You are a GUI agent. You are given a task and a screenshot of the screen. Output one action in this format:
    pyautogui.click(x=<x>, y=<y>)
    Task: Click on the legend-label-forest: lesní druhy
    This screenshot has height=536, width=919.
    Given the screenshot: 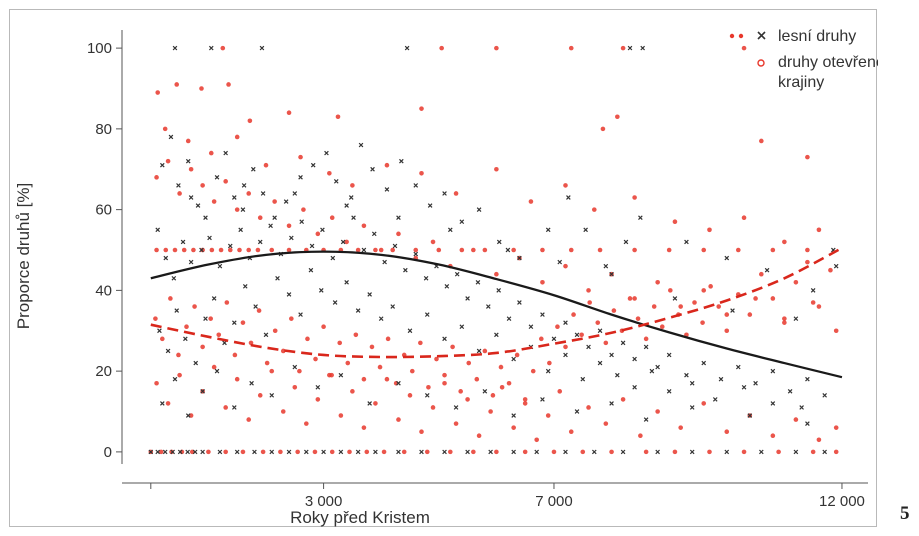 What is the action you would take?
    pyautogui.click(x=817, y=36)
    